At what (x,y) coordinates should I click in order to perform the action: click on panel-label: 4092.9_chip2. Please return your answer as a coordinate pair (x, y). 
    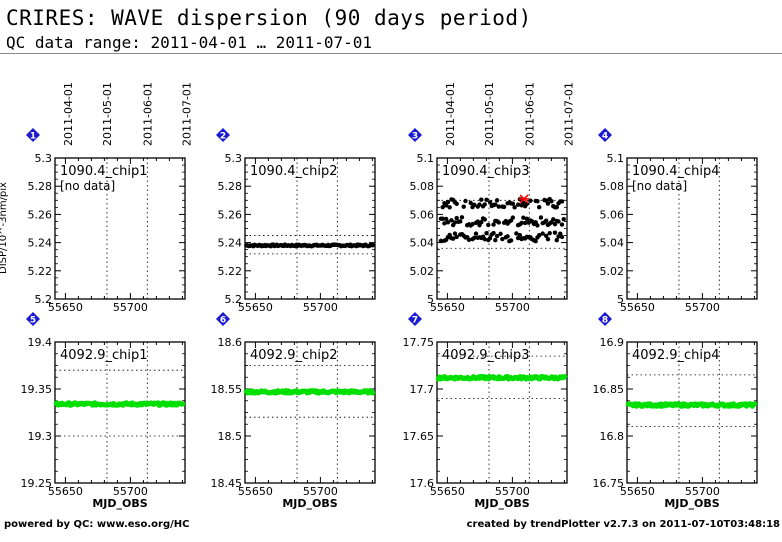
    Looking at the image, I should click on (294, 355).